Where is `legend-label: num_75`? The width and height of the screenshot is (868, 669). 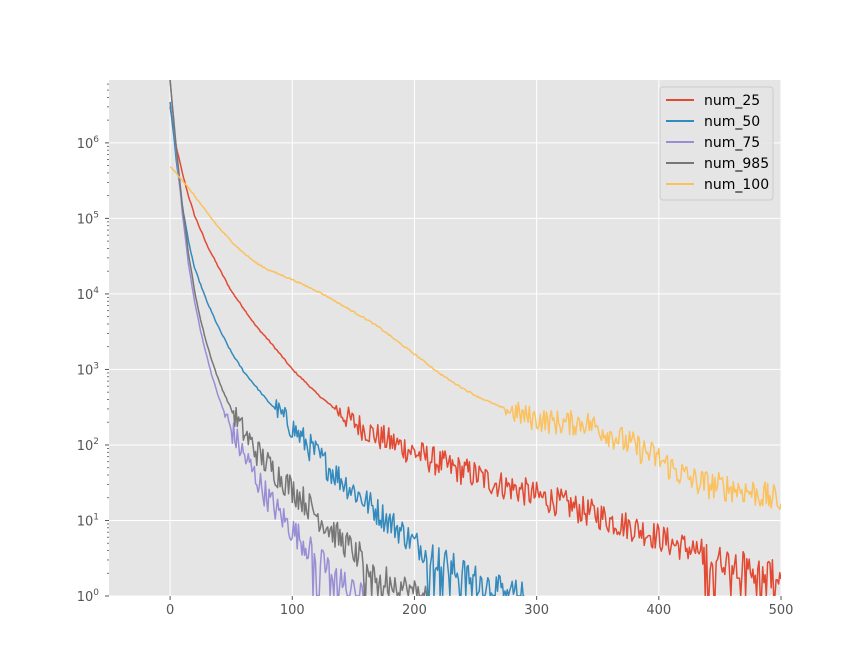
legend-label: num_75 is located at coordinates (732, 143).